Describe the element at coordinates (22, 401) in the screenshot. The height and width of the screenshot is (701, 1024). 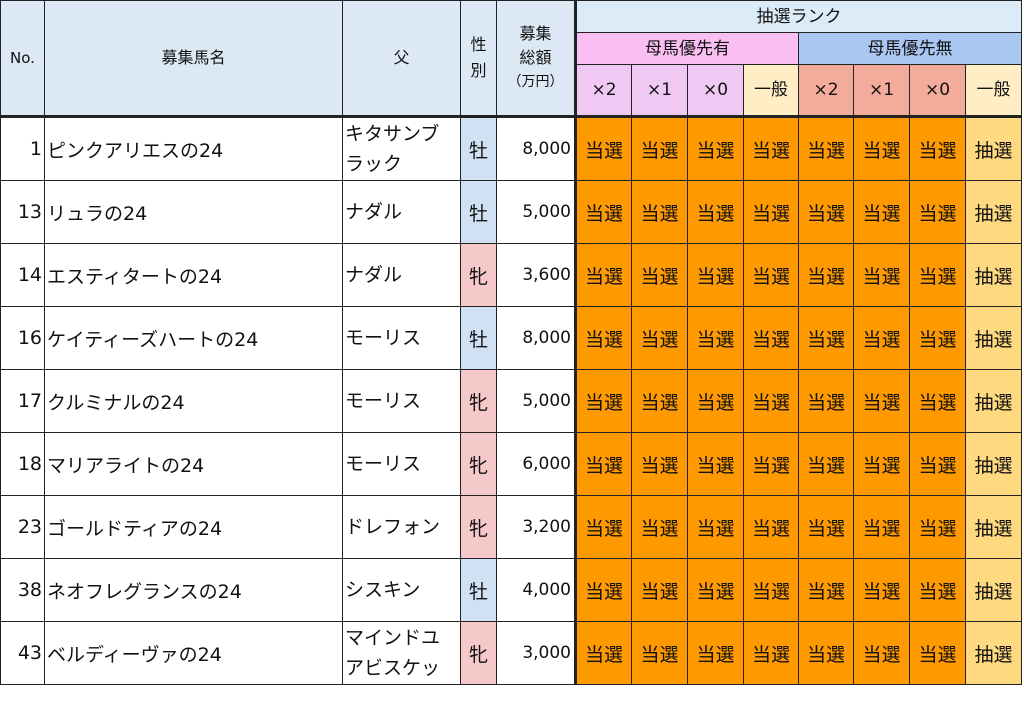
I see `row-number: 17` at that location.